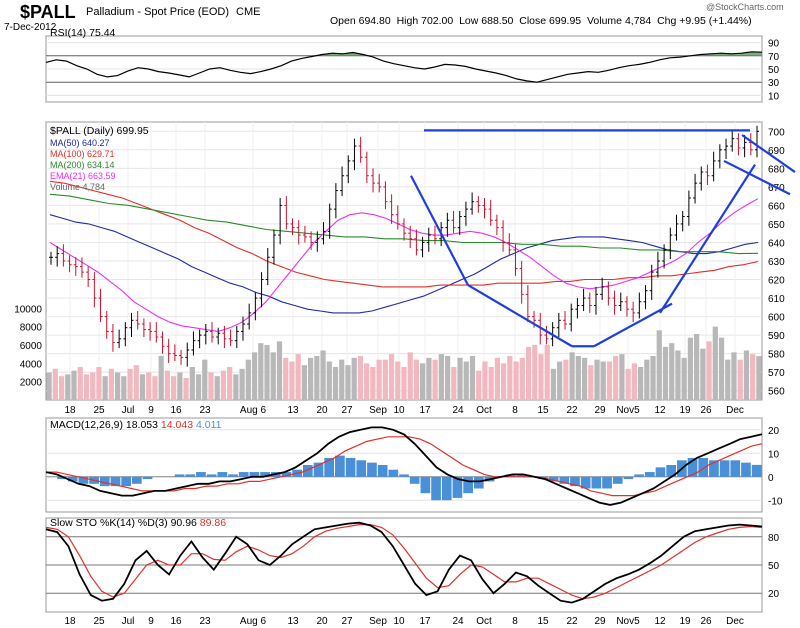 This screenshot has width=800, height=628. I want to click on price-tick-label: 630, so click(776, 262).